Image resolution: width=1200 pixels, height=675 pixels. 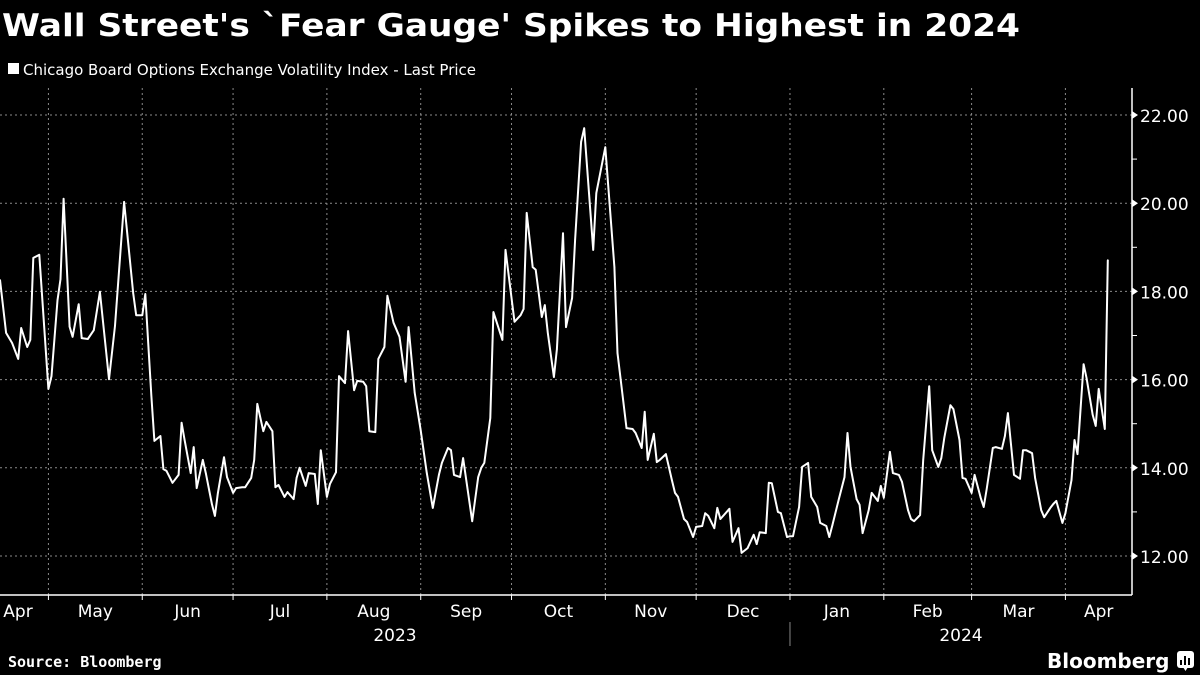 I want to click on bloomberg-logo: Bloomberg, so click(x=1120, y=661).